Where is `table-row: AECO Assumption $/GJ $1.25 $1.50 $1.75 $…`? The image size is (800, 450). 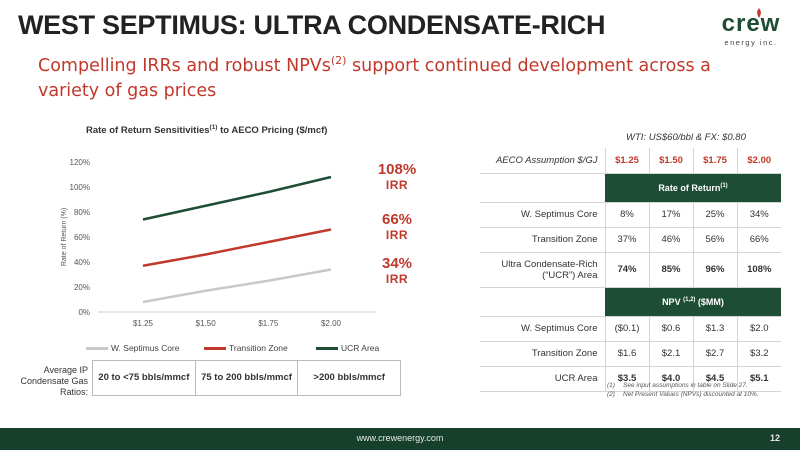 table-row: AECO Assumption $/GJ $1.25 $1.50 $1.75 $… is located at coordinates (630, 161).